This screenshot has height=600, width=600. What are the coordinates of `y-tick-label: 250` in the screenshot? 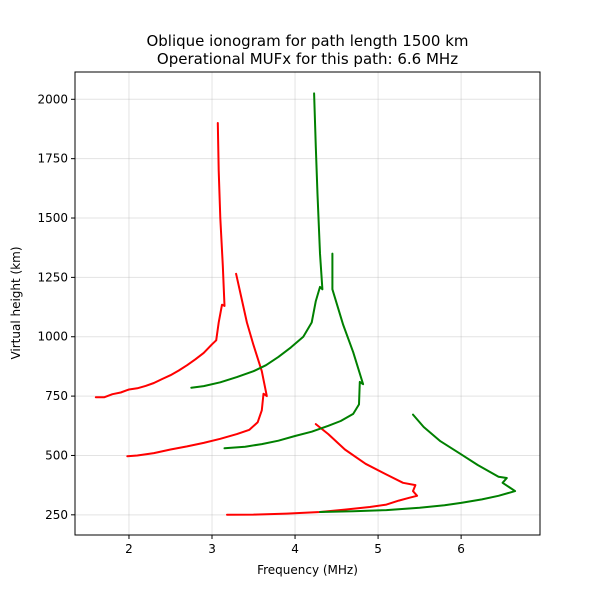 It's located at (56, 515).